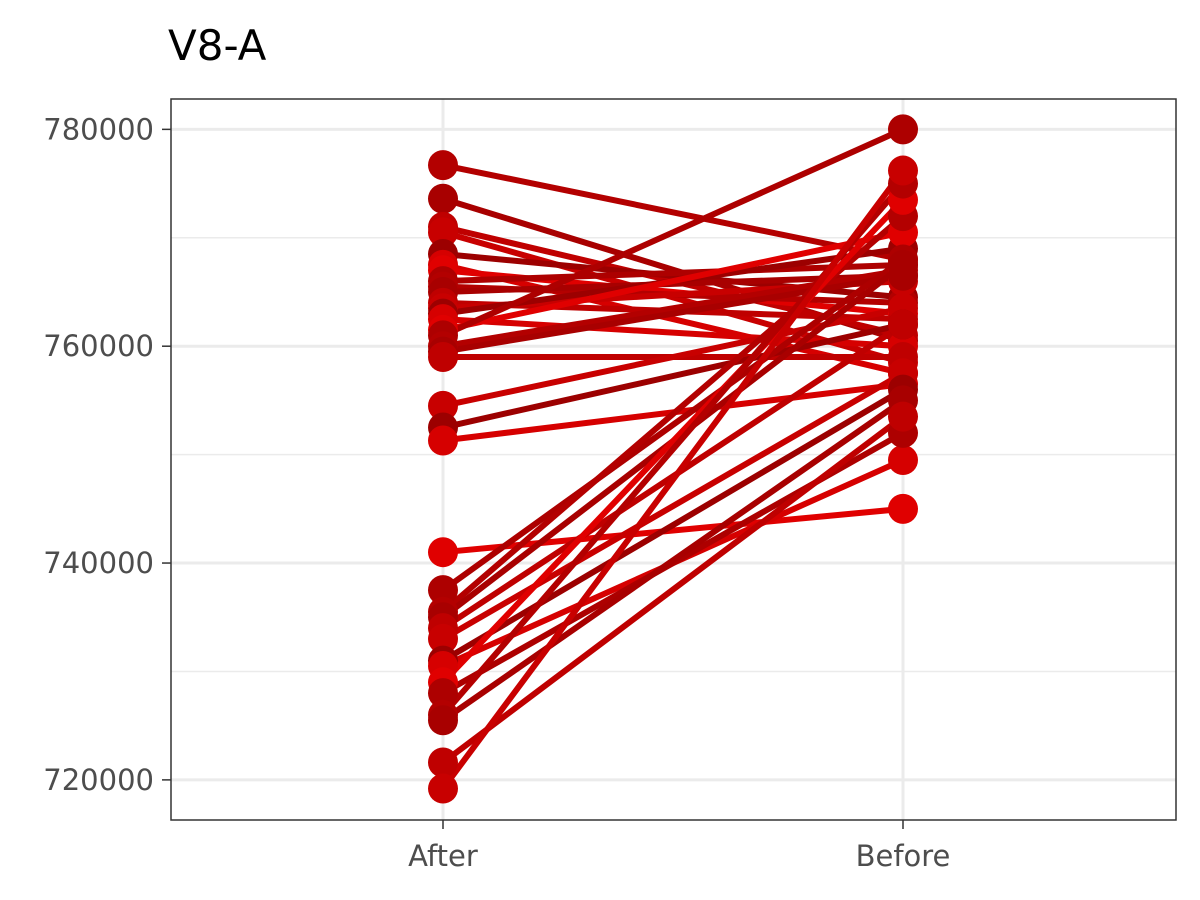 Image resolution: width=1200 pixels, height=900 pixels. What do you see at coordinates (98, 780) in the screenshot?
I see `y-tick-label: 720000` at bounding box center [98, 780].